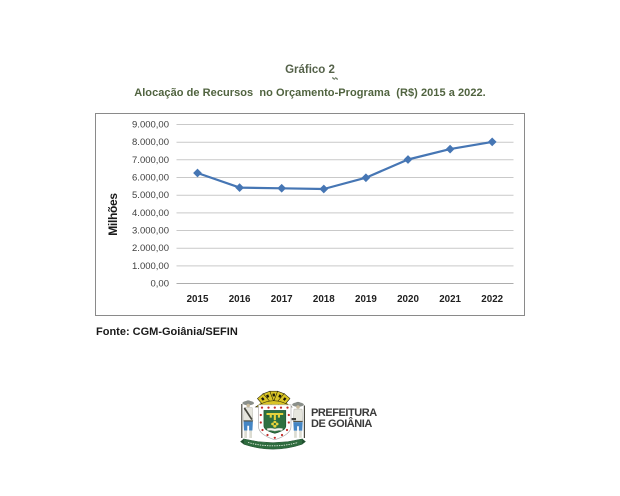 The width and height of the screenshot is (620, 496). What do you see at coordinates (150, 195) in the screenshot?
I see `svg-text: 5.000,00` at bounding box center [150, 195].